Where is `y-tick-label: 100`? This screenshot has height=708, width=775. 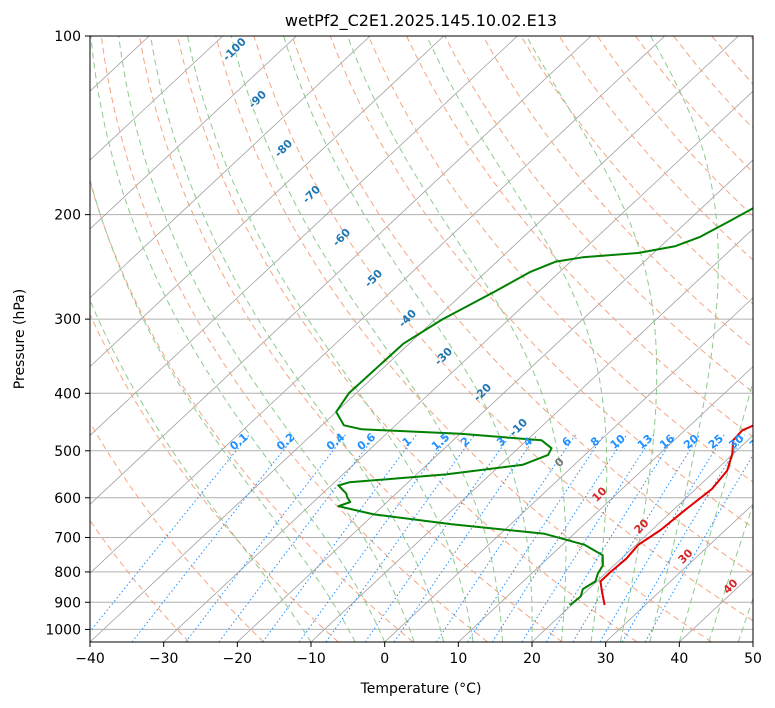
y-tick-label: 100 is located at coordinates (67, 37).